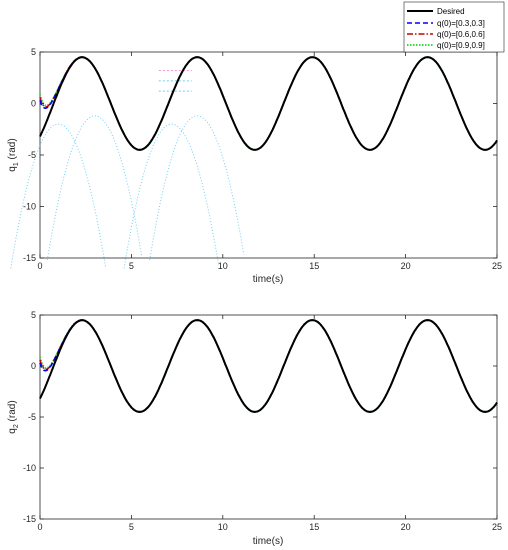 The width and height of the screenshot is (508, 550). Describe the element at coordinates (33, 52) in the screenshot. I see `top-ytick-label: 5` at that location.